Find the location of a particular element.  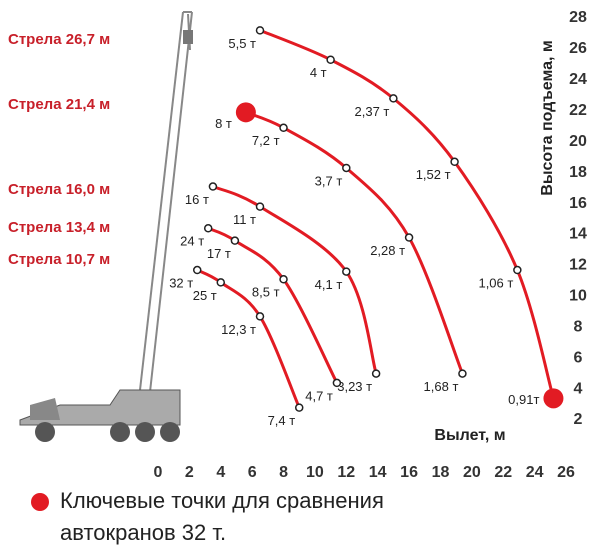

x-tick-label: 22 is located at coordinates (503, 472).